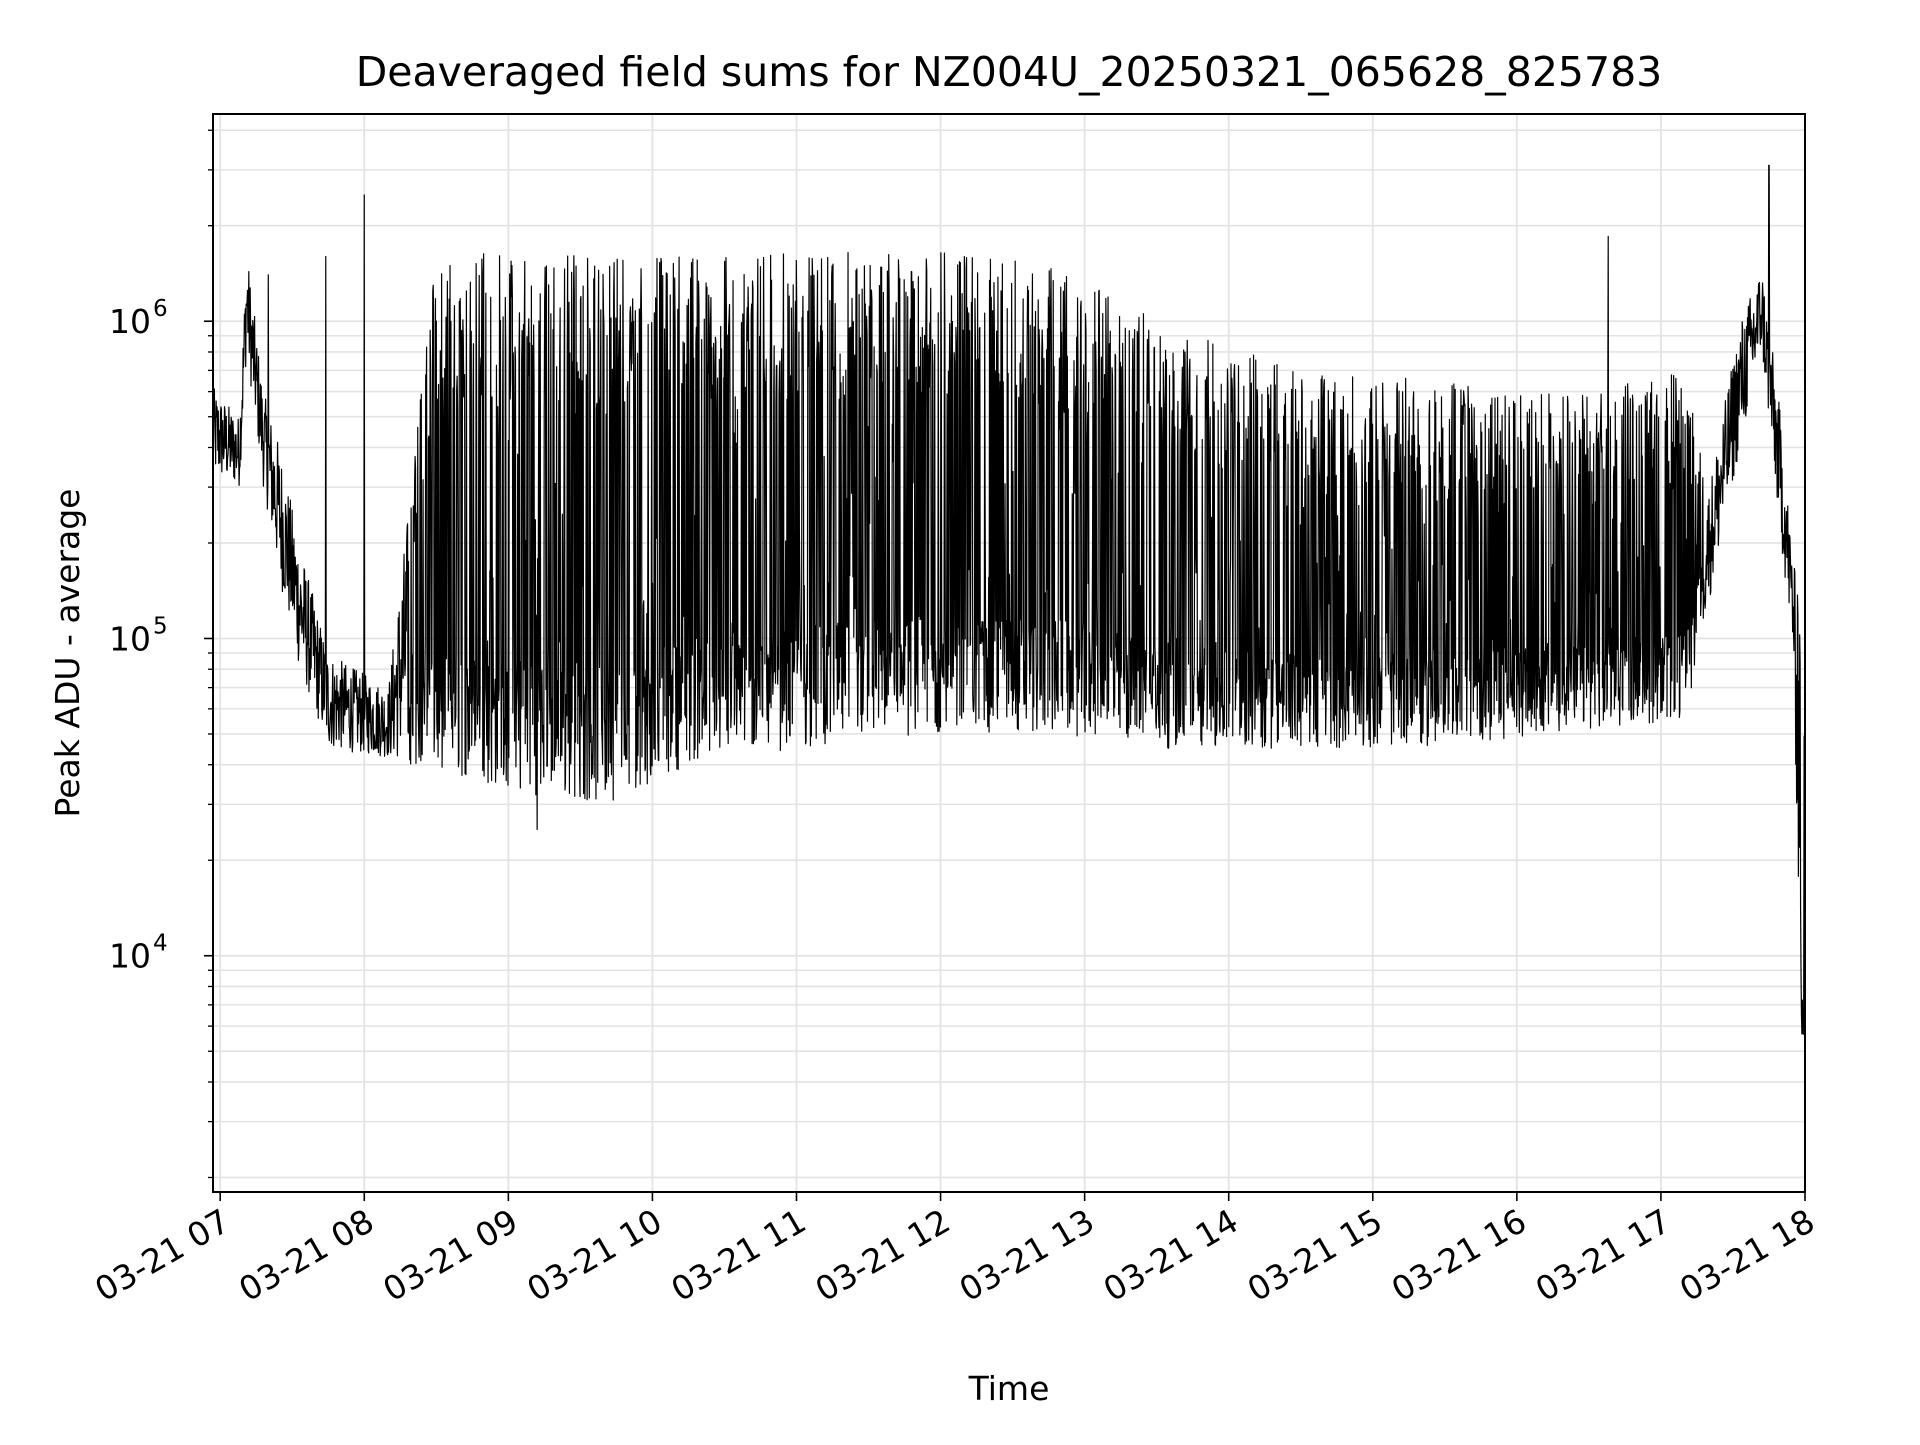 The height and width of the screenshot is (1445, 1920). What do you see at coordinates (67, 653) in the screenshot?
I see `y-axis-label: Peak ADU - average` at bounding box center [67, 653].